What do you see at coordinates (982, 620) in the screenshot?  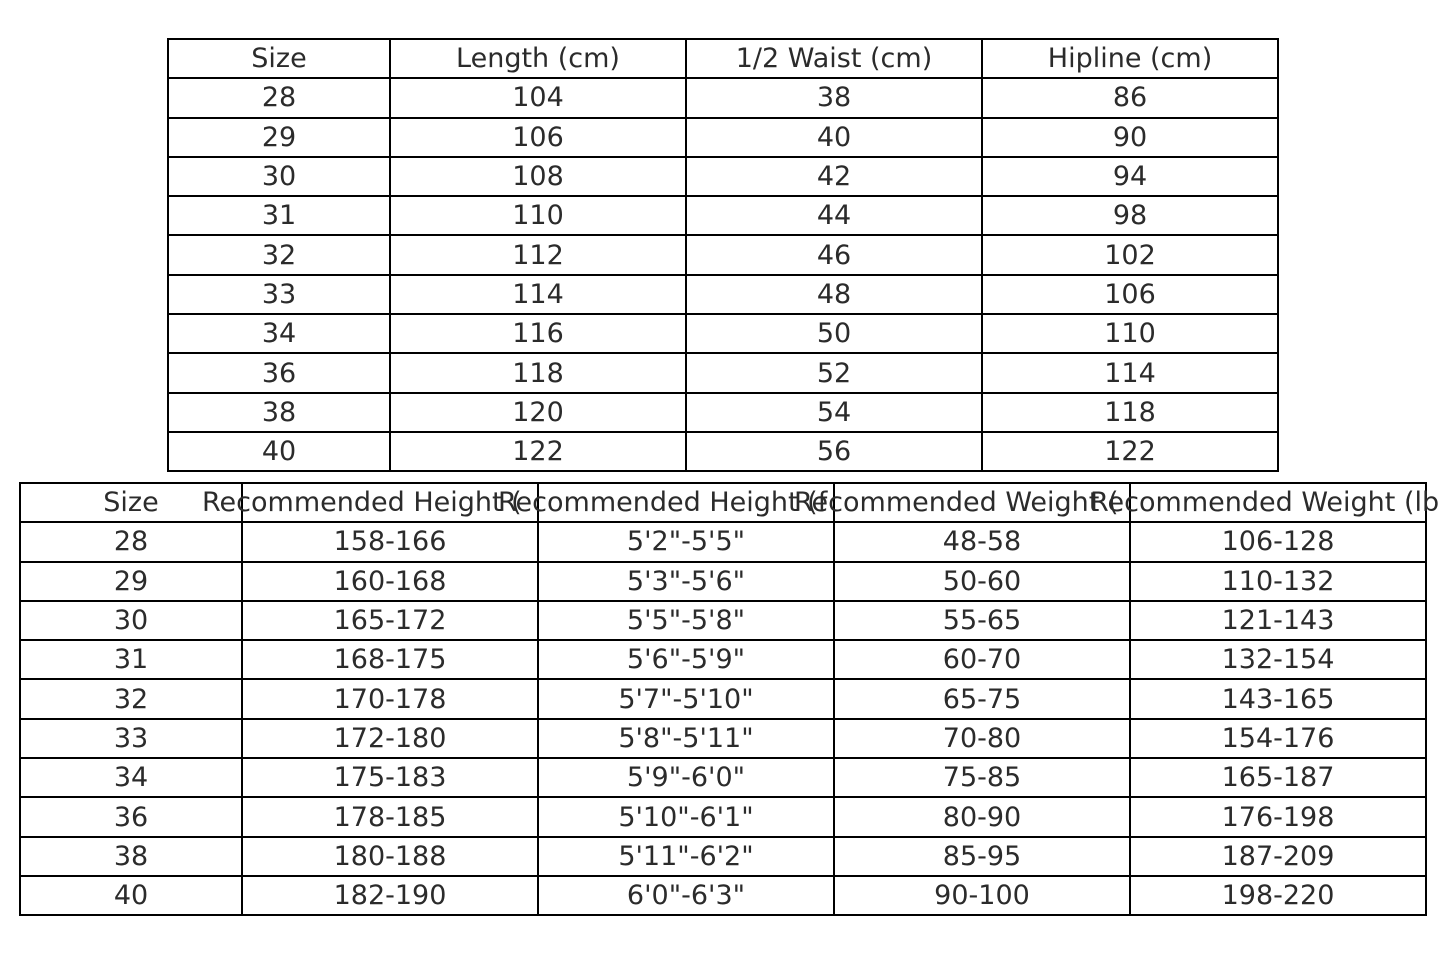 I see `table-cell: 55-65` at bounding box center [982, 620].